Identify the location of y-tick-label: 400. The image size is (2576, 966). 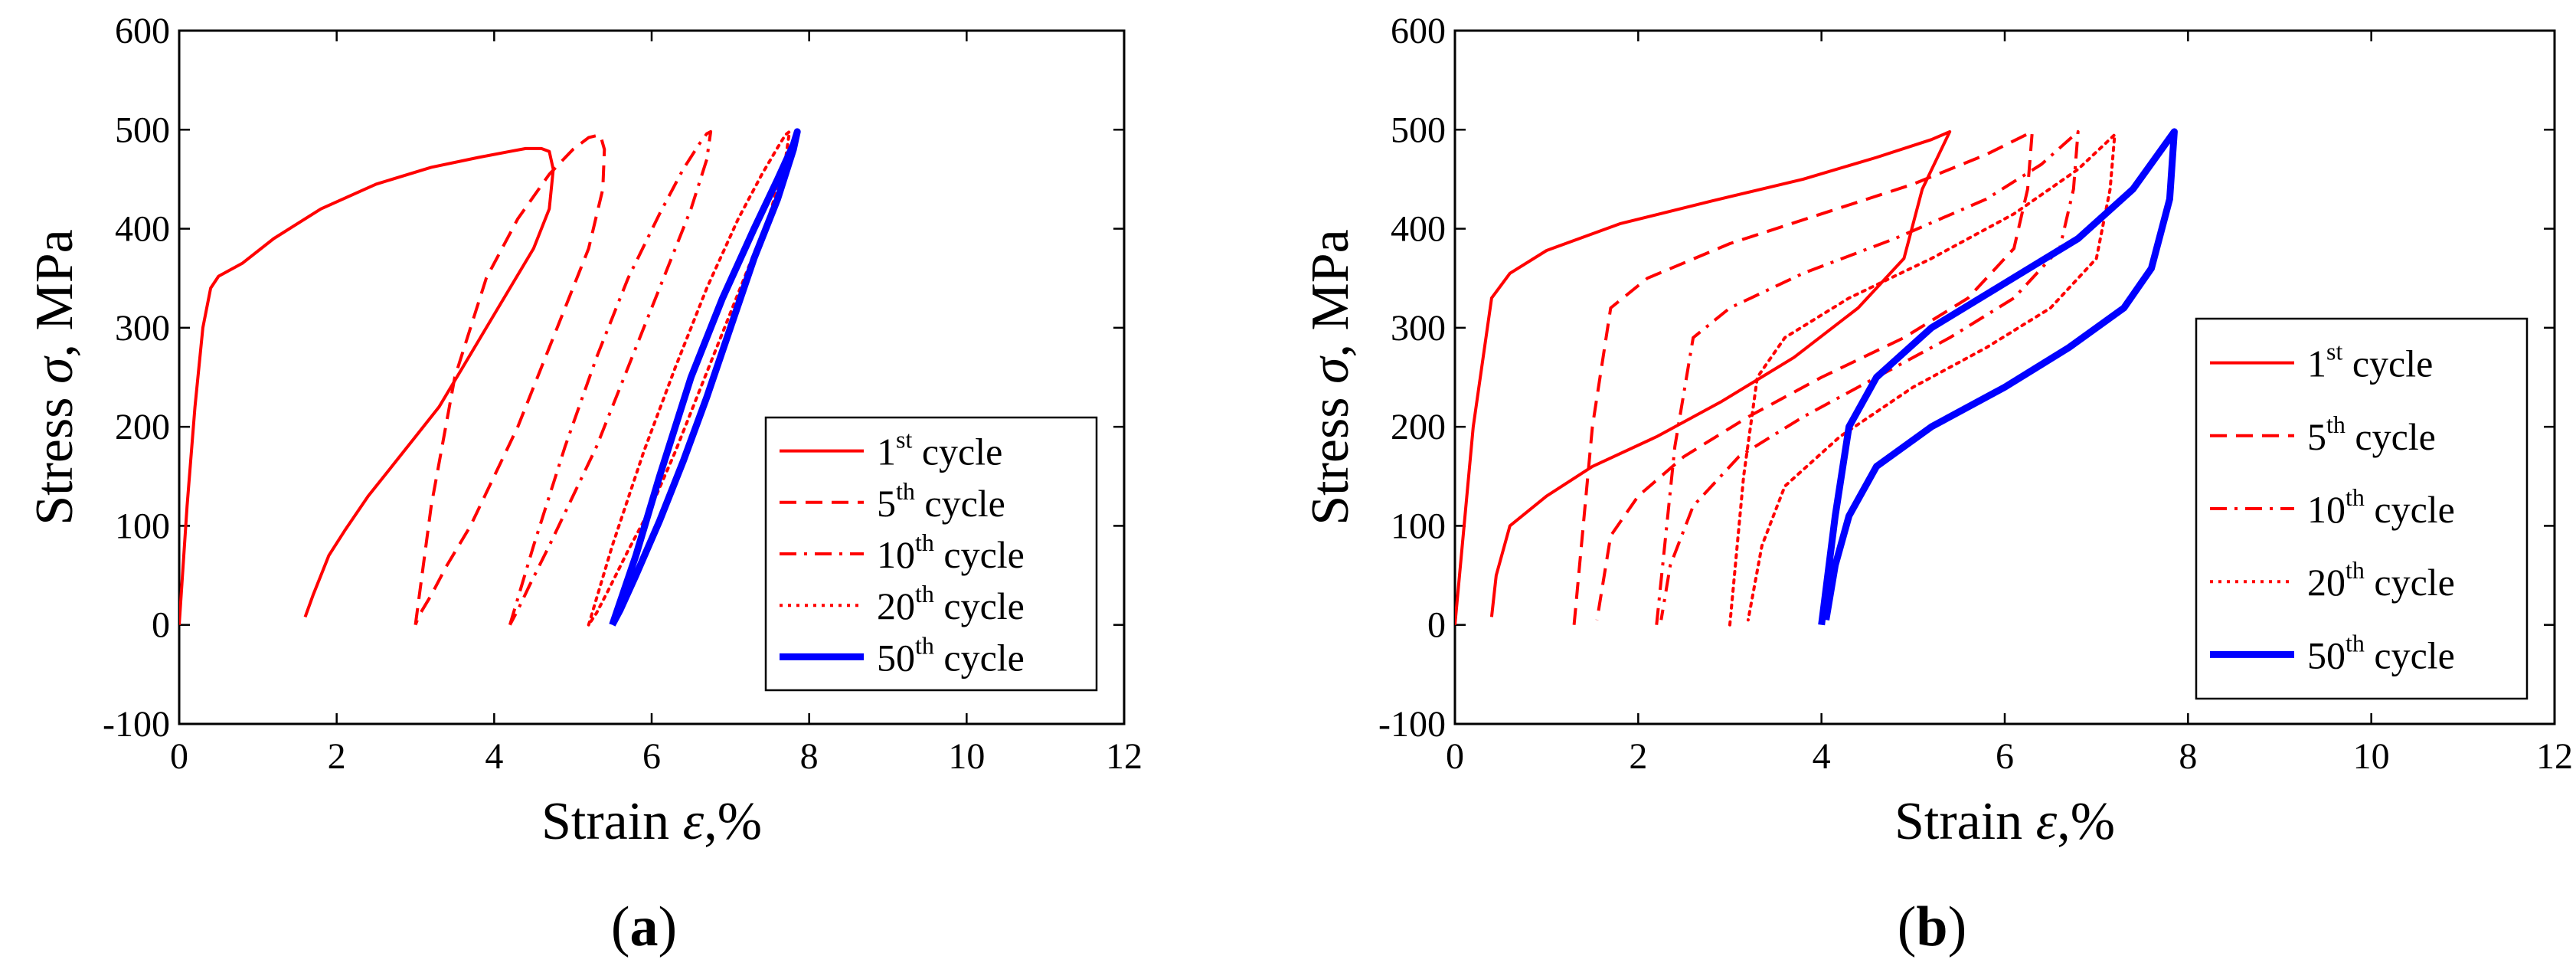
(1418, 230).